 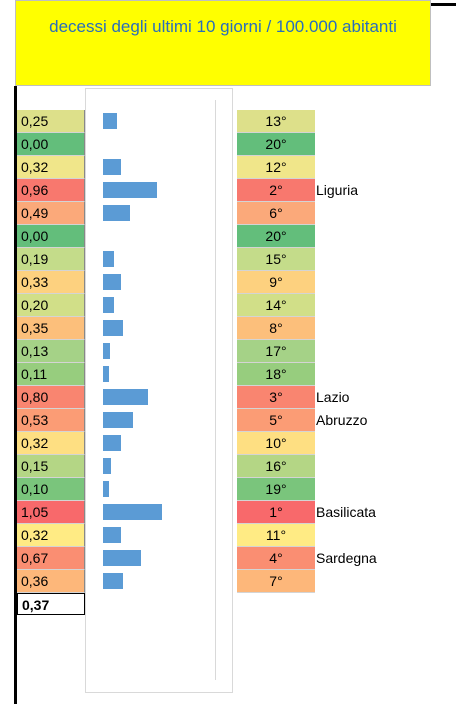 I want to click on rank-cell: 7°, so click(x=276, y=581).